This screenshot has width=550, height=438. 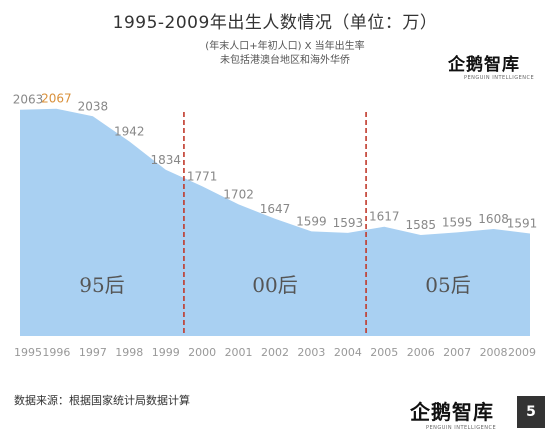 I want to click on brand-logo-footer: 企鹅智库 PENGUIN INTELLIGENCE, so click(x=453, y=413).